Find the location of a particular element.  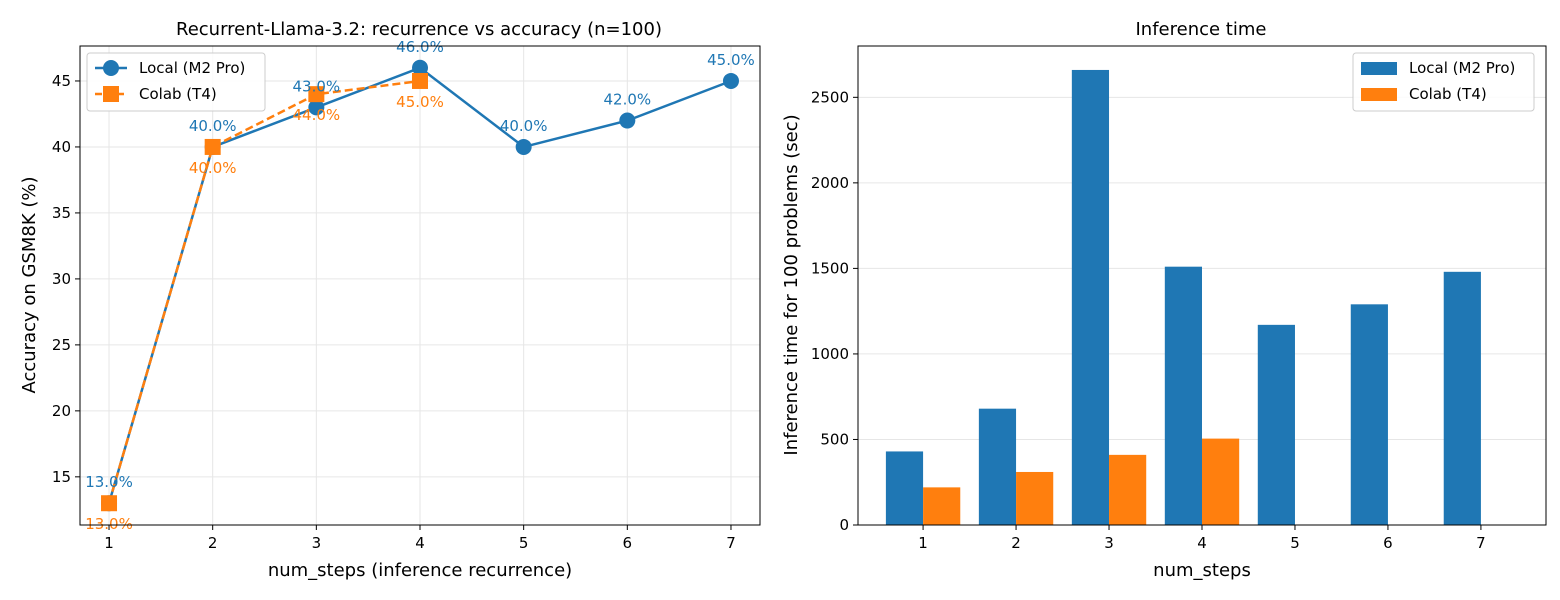

data-label: 43.0% is located at coordinates (317, 86).